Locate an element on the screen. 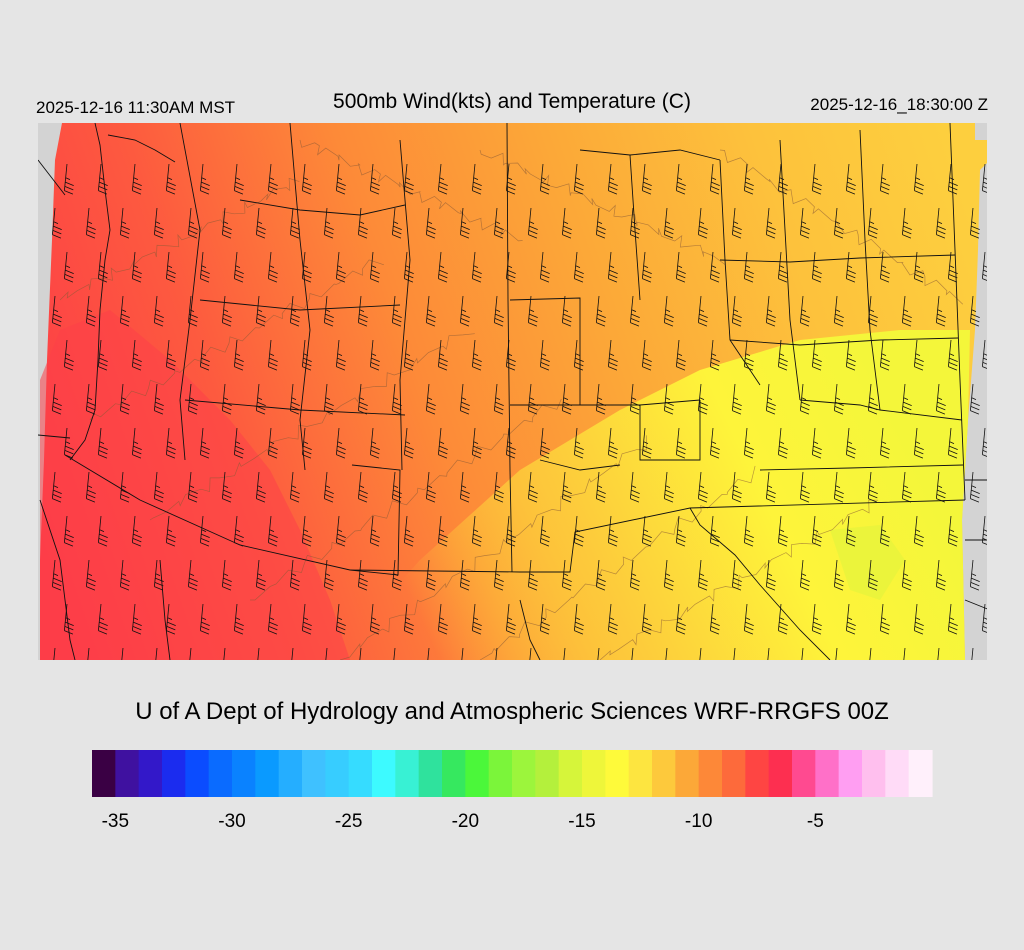  valid-time-label: 2025-12-16_18:30:00 Z is located at coordinates (899, 104).